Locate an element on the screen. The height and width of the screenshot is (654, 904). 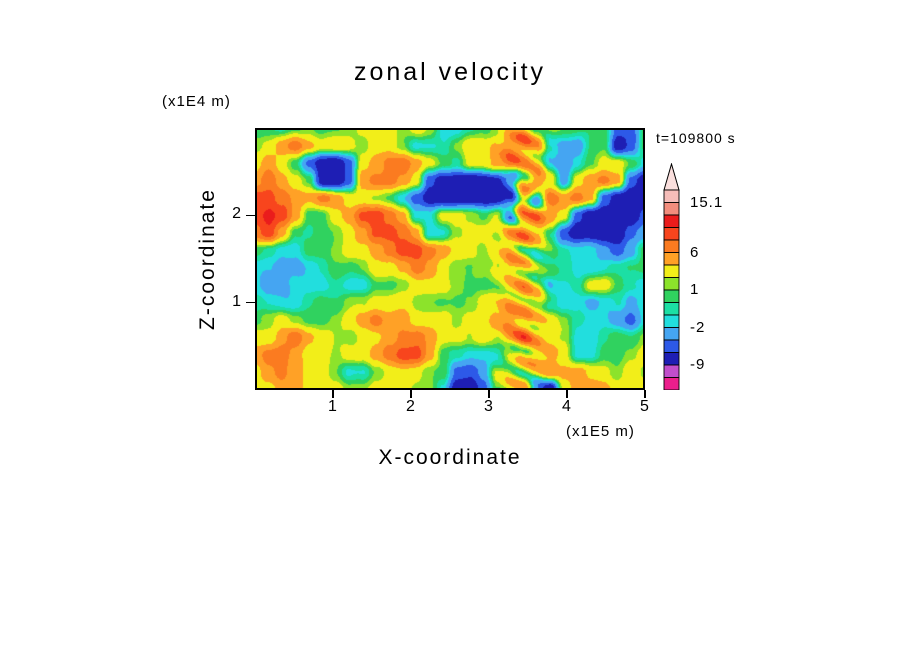
y-axis-label: Z-coordinate is located at coordinates (208, 259).